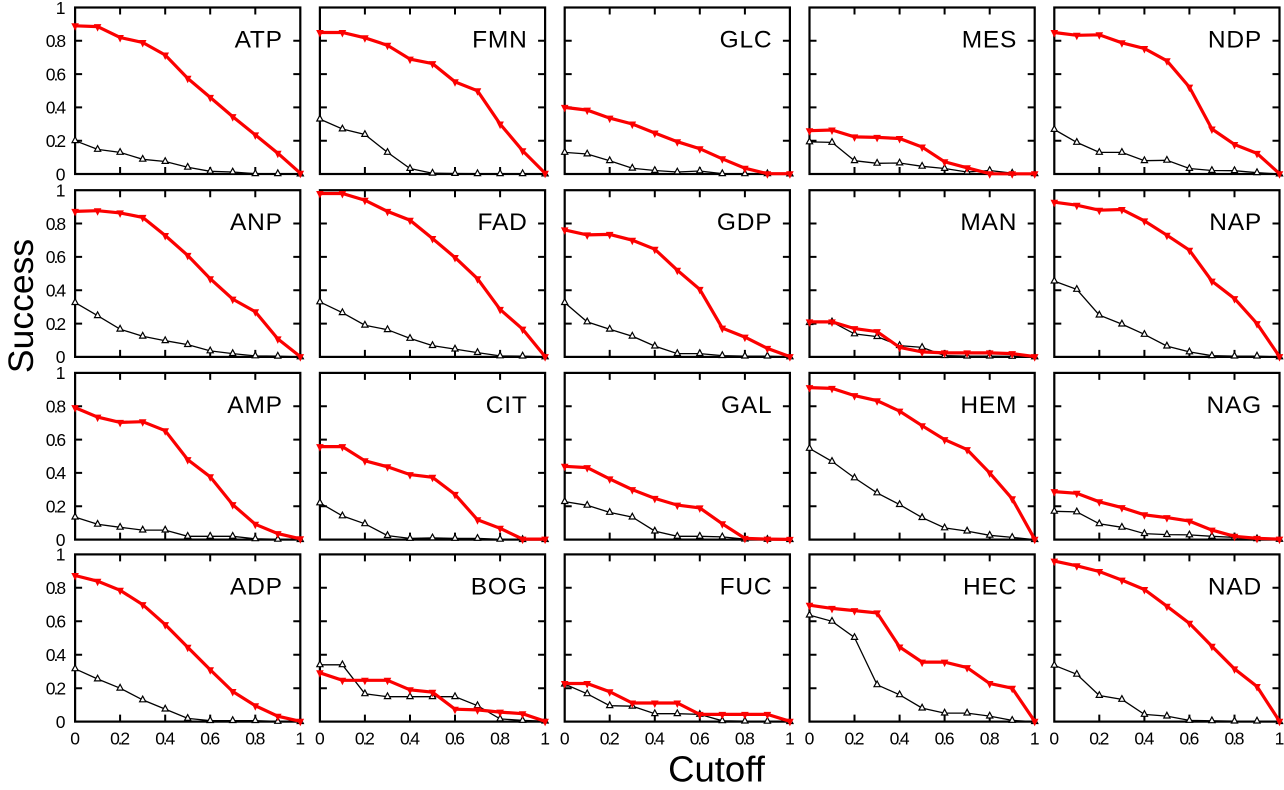  Describe the element at coordinates (256, 586) in the screenshot. I see `svg-text: ADP` at that location.